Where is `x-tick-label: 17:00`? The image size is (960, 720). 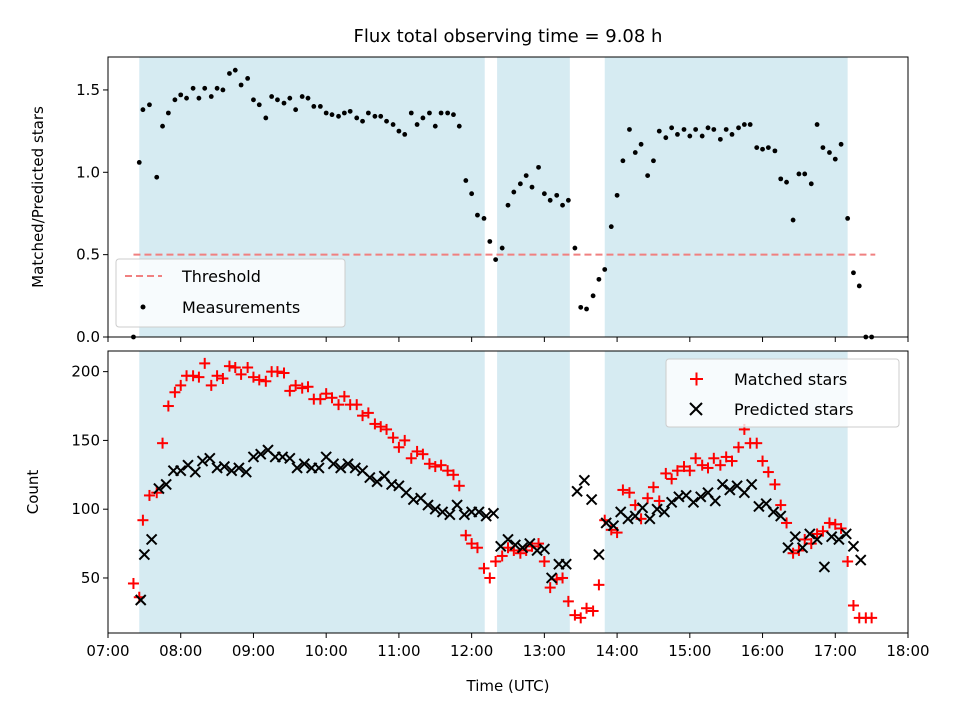 x-tick-label: 17:00 is located at coordinates (835, 651).